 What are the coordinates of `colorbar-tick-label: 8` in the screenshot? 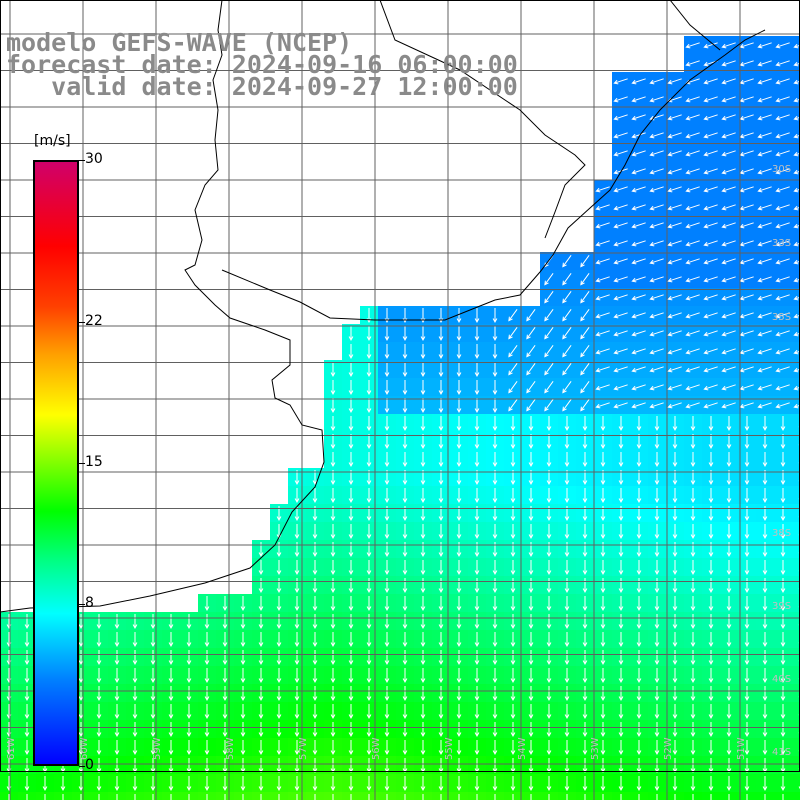 It's located at (89, 603).